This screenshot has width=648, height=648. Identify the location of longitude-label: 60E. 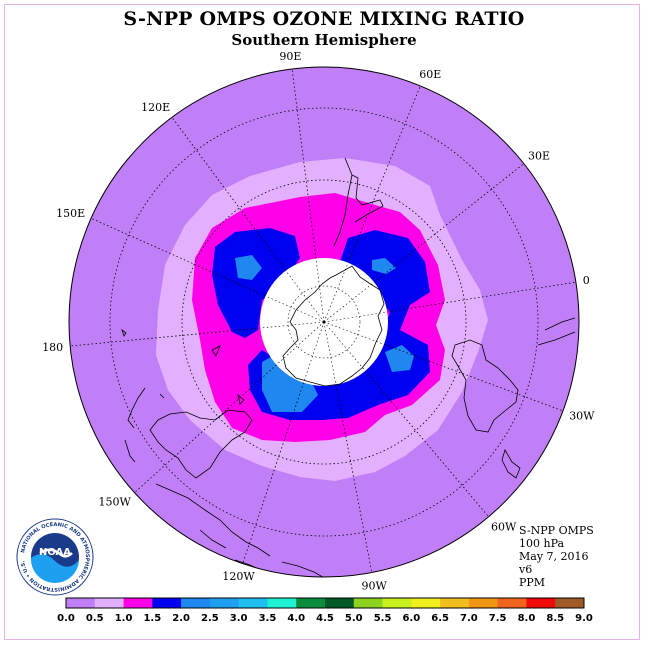
(430, 74).